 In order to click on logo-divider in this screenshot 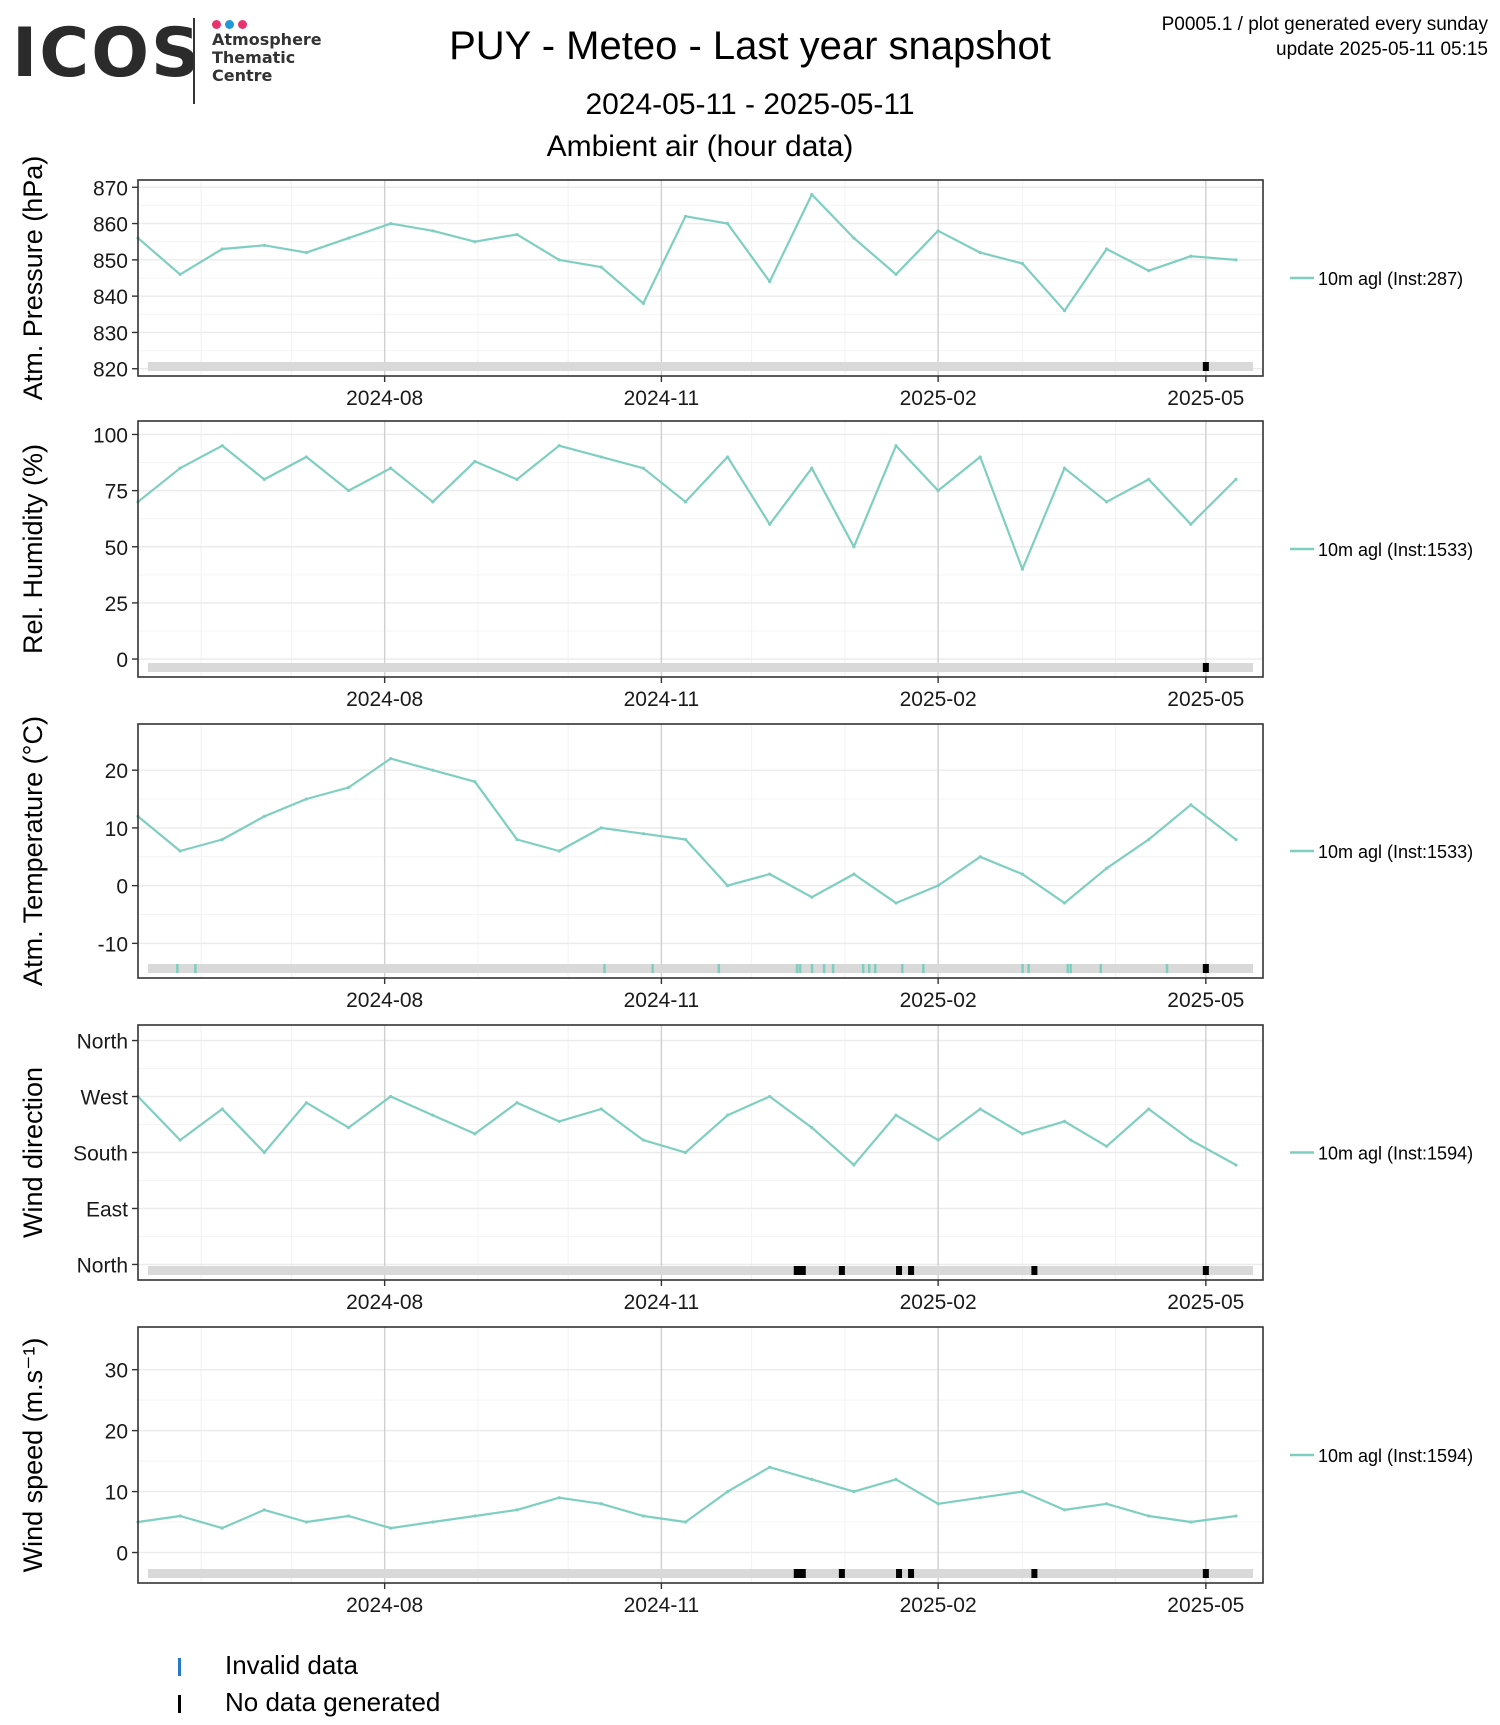, I will do `click(194, 61)`.